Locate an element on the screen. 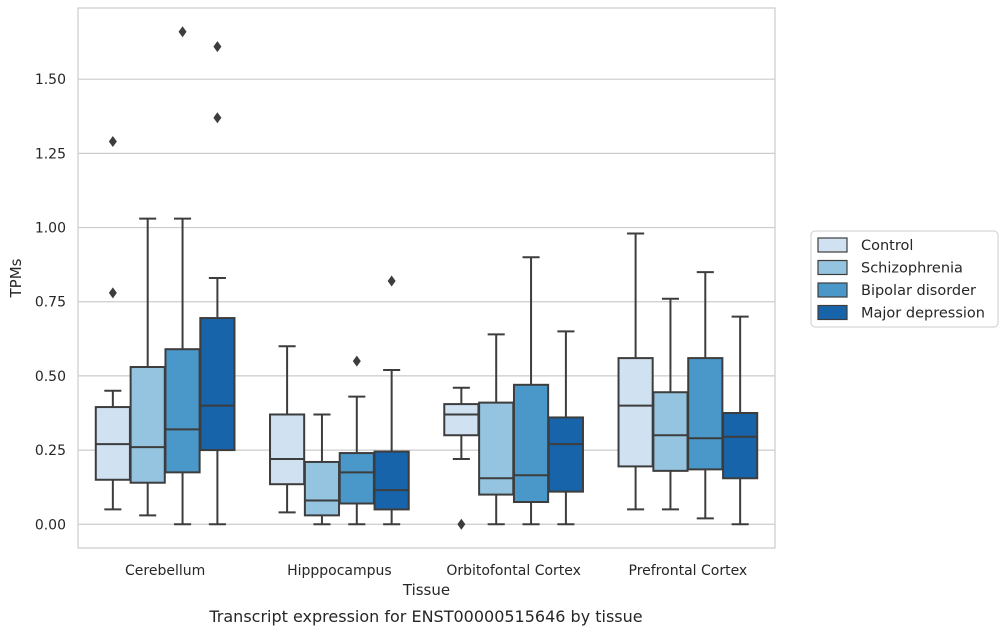 This screenshot has height=634, width=1007. x-axis-label: Tissue is located at coordinates (426, 590).